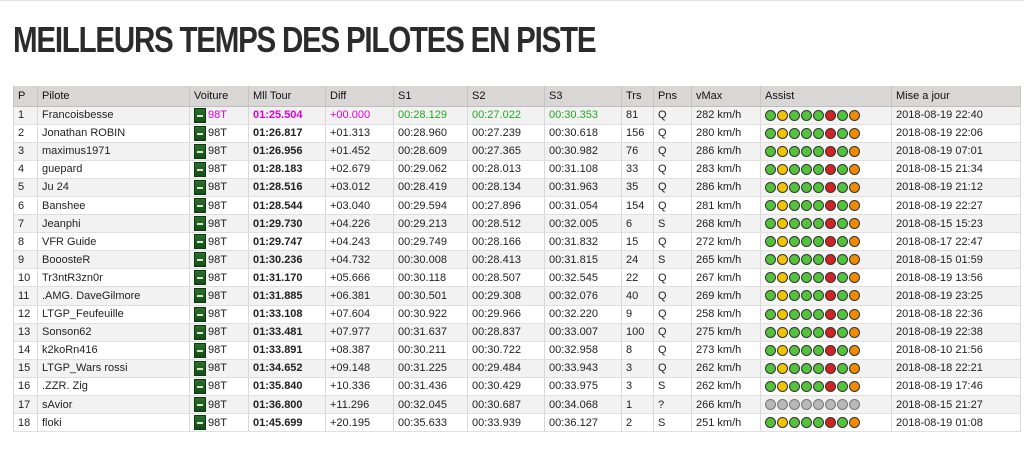 Image resolution: width=1024 pixels, height=454 pixels. What do you see at coordinates (583, 296) in the screenshot?
I see `sector-3: 00:32.076` at bounding box center [583, 296].